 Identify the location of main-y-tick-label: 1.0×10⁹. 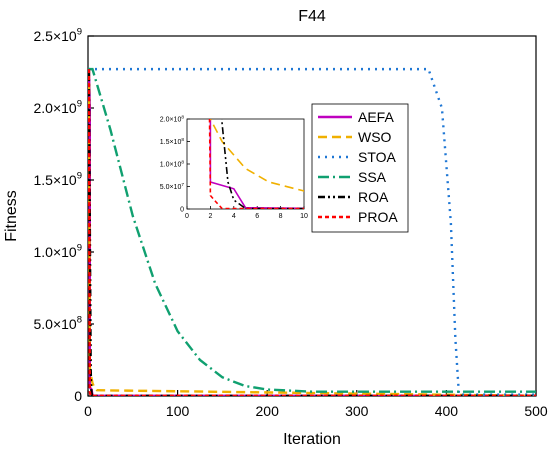
(57, 251).